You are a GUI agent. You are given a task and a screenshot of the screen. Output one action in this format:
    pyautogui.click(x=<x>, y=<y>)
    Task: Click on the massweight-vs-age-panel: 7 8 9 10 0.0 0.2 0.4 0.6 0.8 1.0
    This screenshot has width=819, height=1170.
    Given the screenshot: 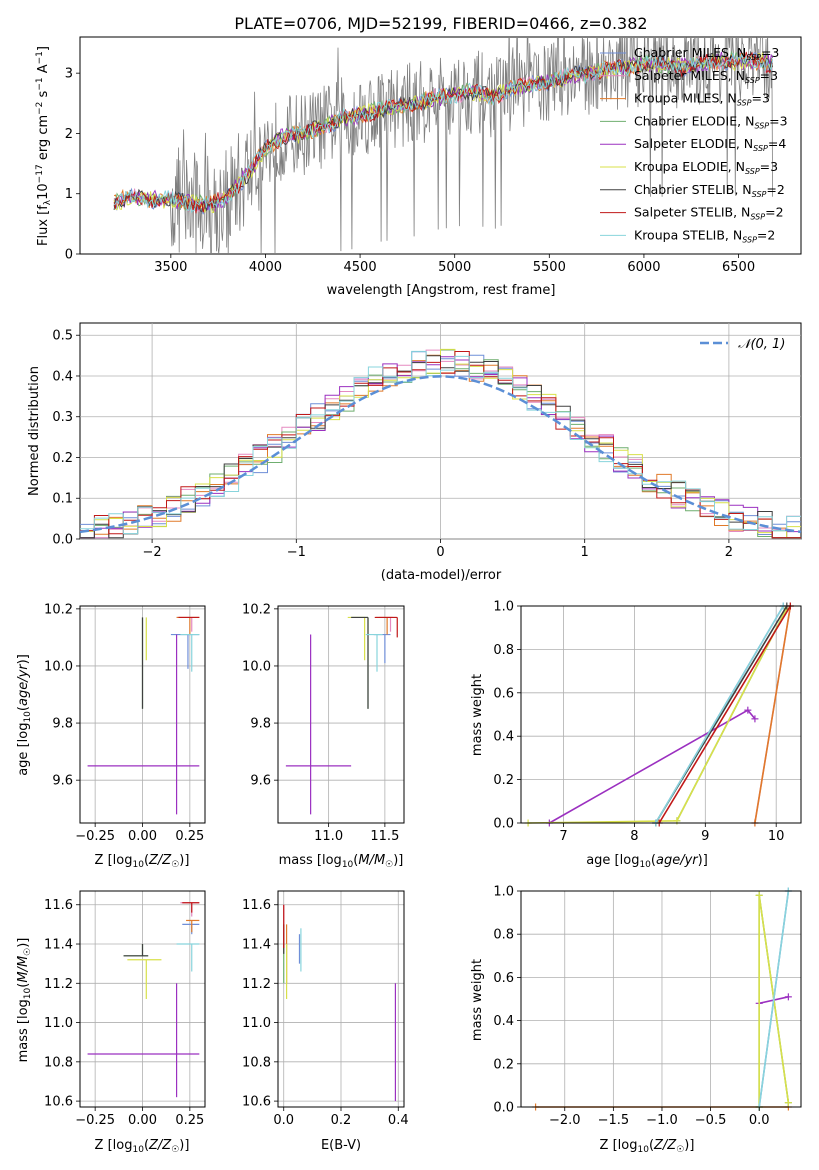 What is the action you would take?
    pyautogui.click(x=647, y=722)
    